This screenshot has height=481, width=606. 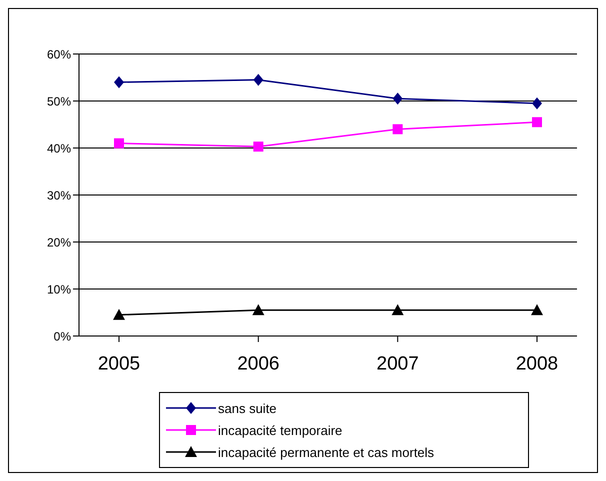 I want to click on x-tick-label: 2008, so click(x=537, y=363).